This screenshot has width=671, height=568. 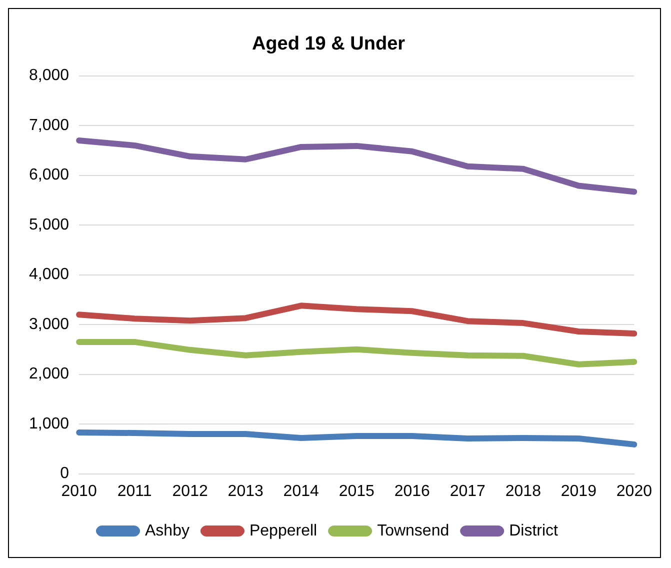 What do you see at coordinates (301, 491) in the screenshot?
I see `x-tick-label: 2014` at bounding box center [301, 491].